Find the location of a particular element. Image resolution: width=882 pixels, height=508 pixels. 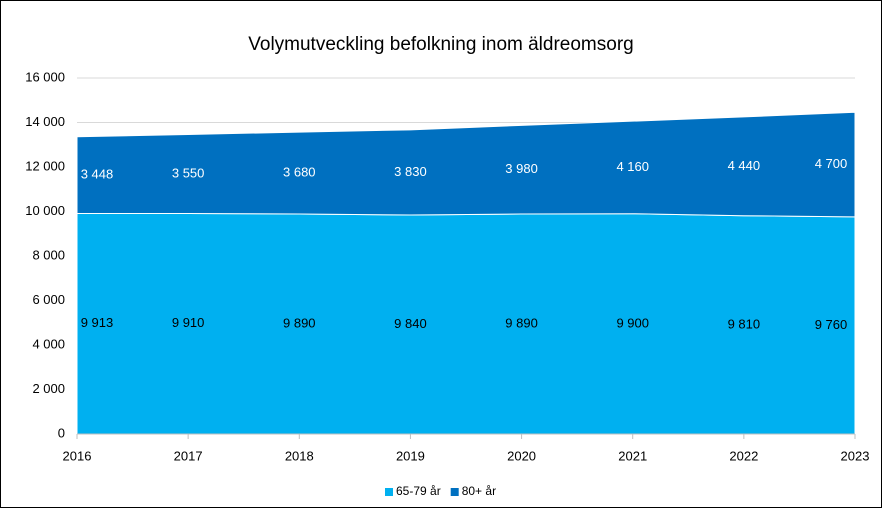

y-tick-label: 16 000 is located at coordinates (45, 76).